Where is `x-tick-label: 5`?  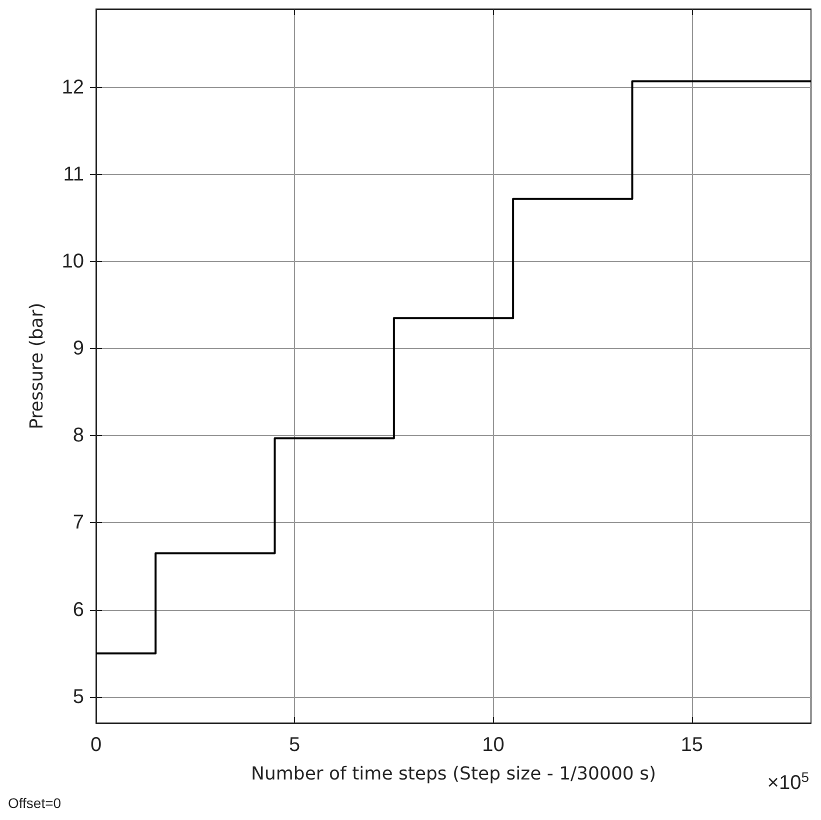
x-tick-label: 5 is located at coordinates (294, 745).